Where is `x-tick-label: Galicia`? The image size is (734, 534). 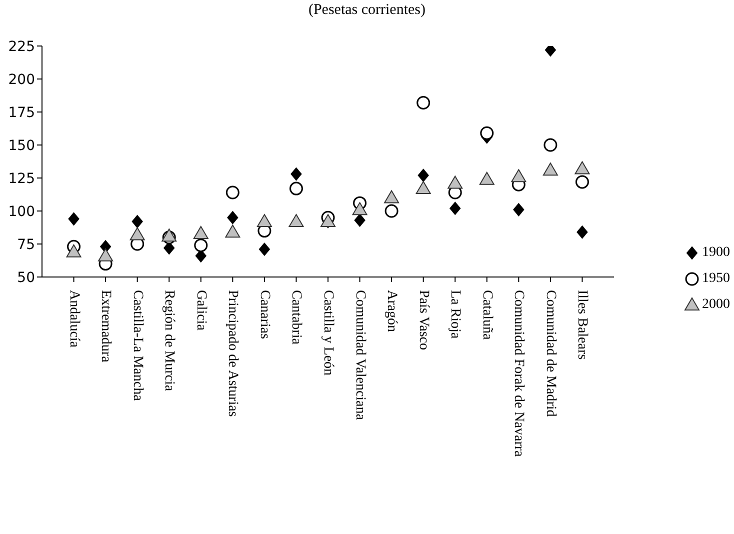
x-tick-label: Galicia is located at coordinates (200, 311).